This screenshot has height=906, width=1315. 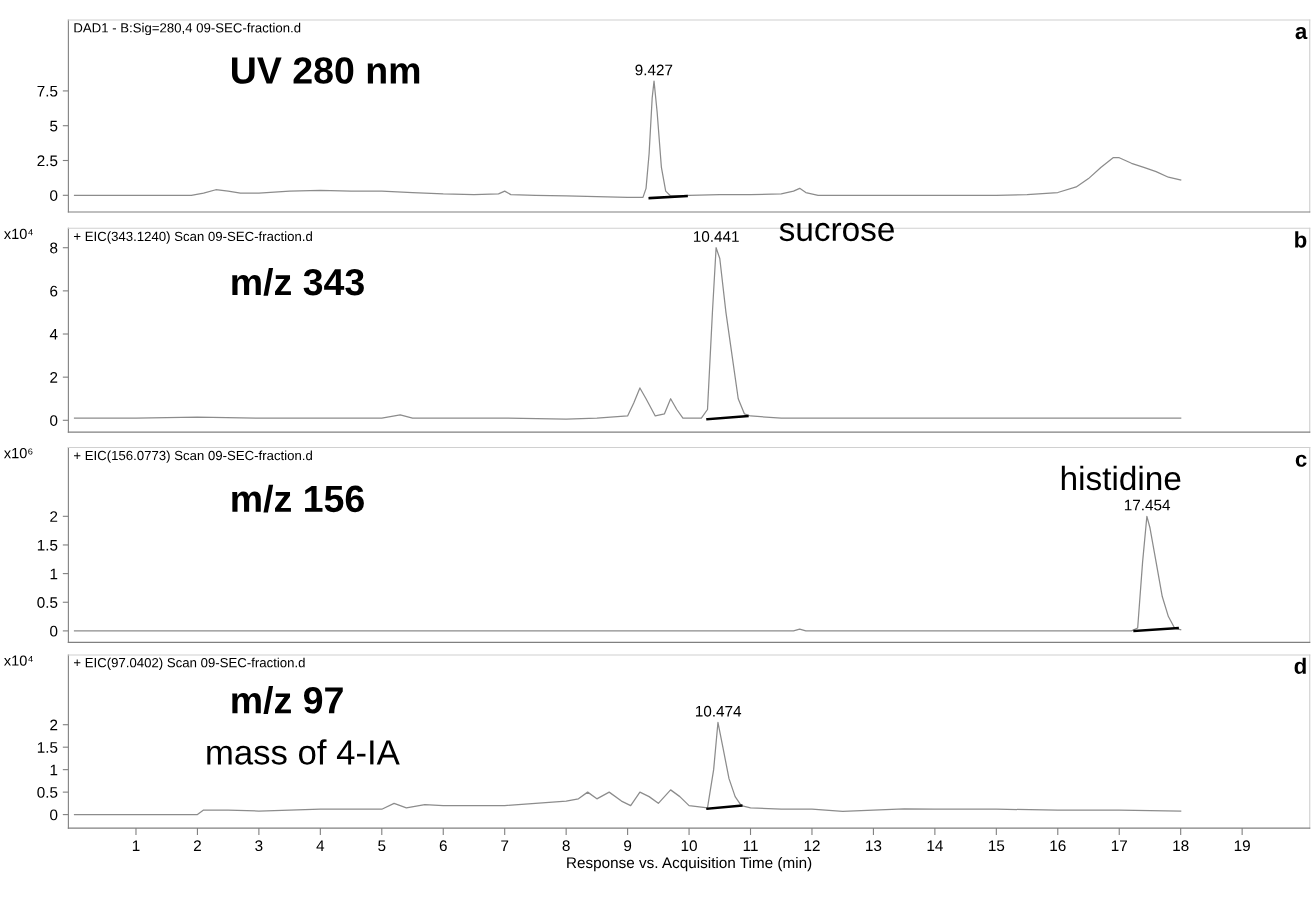 What do you see at coordinates (192, 237) in the screenshot?
I see `chart-title: + EIC(343.1240) Scan 09-SEC-fraction.d` at bounding box center [192, 237].